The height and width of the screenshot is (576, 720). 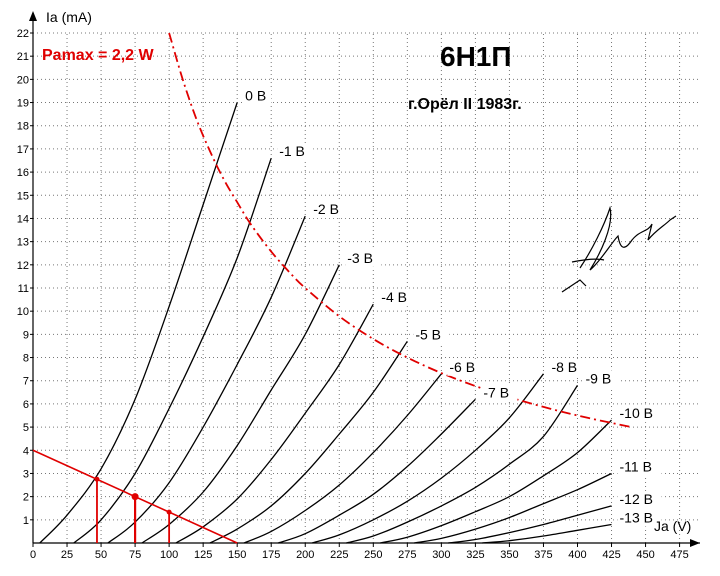 I want to click on y-tick-label: 5, so click(x=26, y=428).